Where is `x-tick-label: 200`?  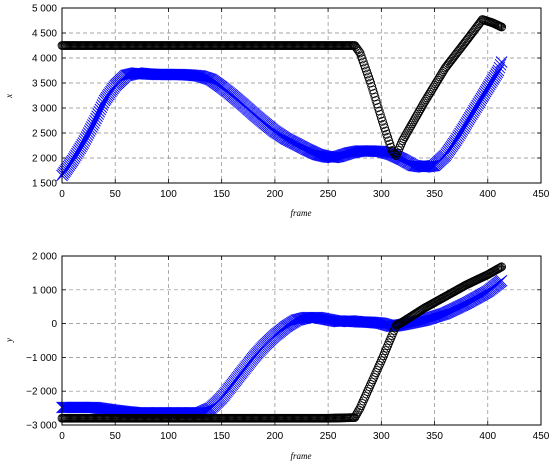
x-tick-label: 200 is located at coordinates (275, 194).